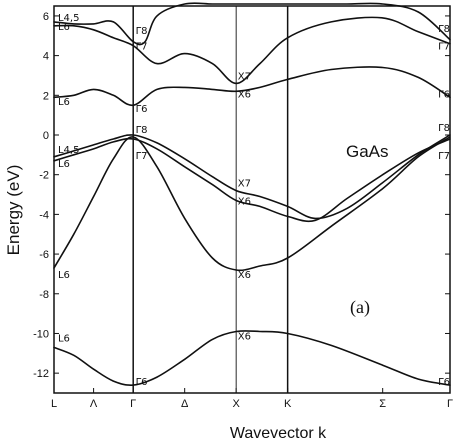 Image resolution: width=463 pixels, height=446 pixels. I want to click on y-tick-label: 2, so click(46, 96).